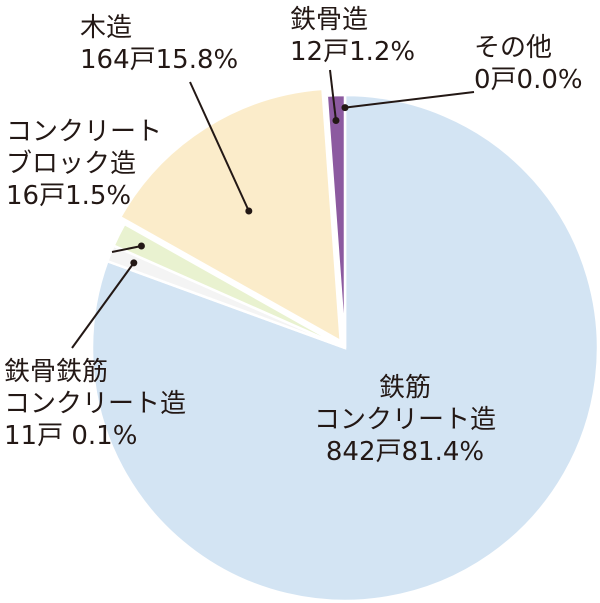 This screenshot has height=603, width=600. What do you see at coordinates (405, 452) in the screenshot?
I see `label-rc-value: 842戸81.4%` at bounding box center [405, 452].